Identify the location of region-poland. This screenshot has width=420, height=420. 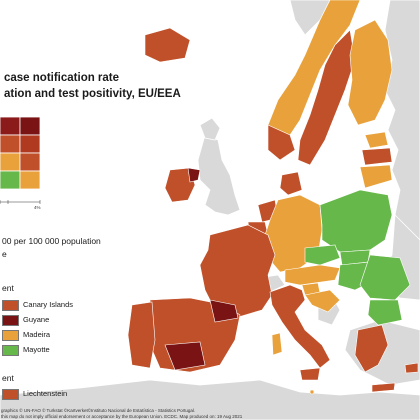
(356, 221).